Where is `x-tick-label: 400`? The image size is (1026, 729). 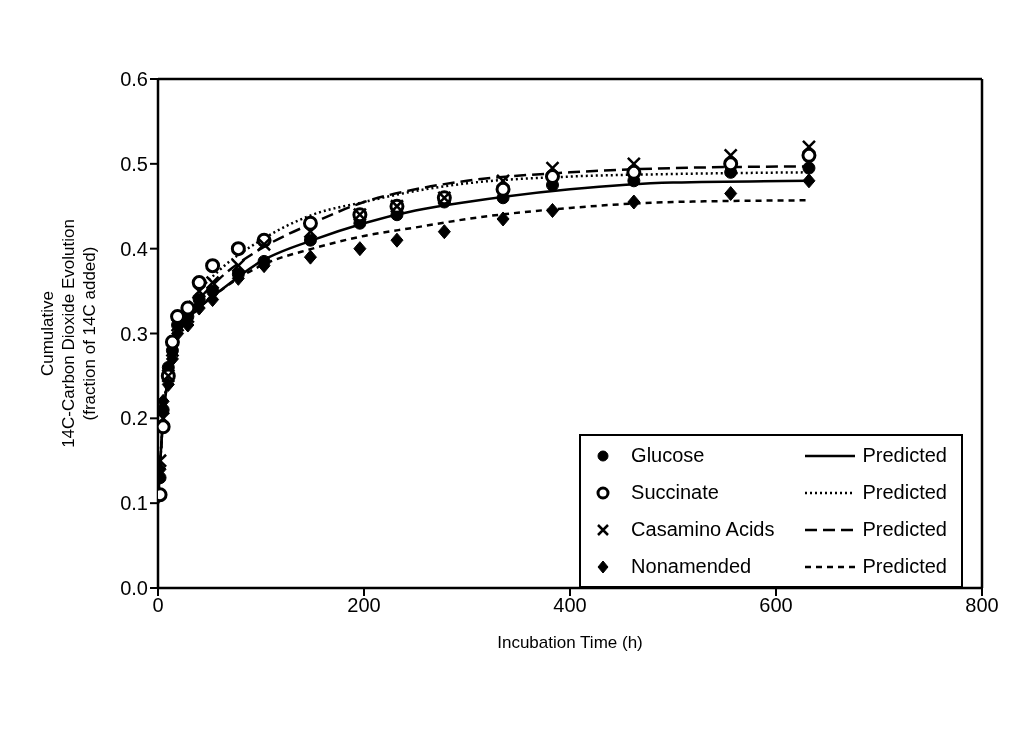 x-tick-label: 400 is located at coordinates (570, 605).